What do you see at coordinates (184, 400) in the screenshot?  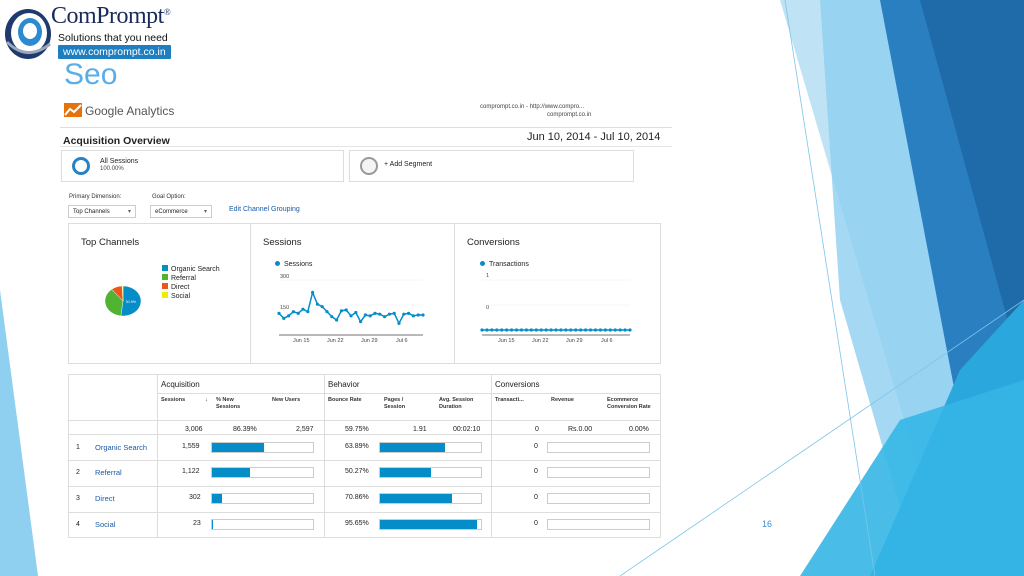 I see `col-sessions: Sessions ↓` at bounding box center [184, 400].